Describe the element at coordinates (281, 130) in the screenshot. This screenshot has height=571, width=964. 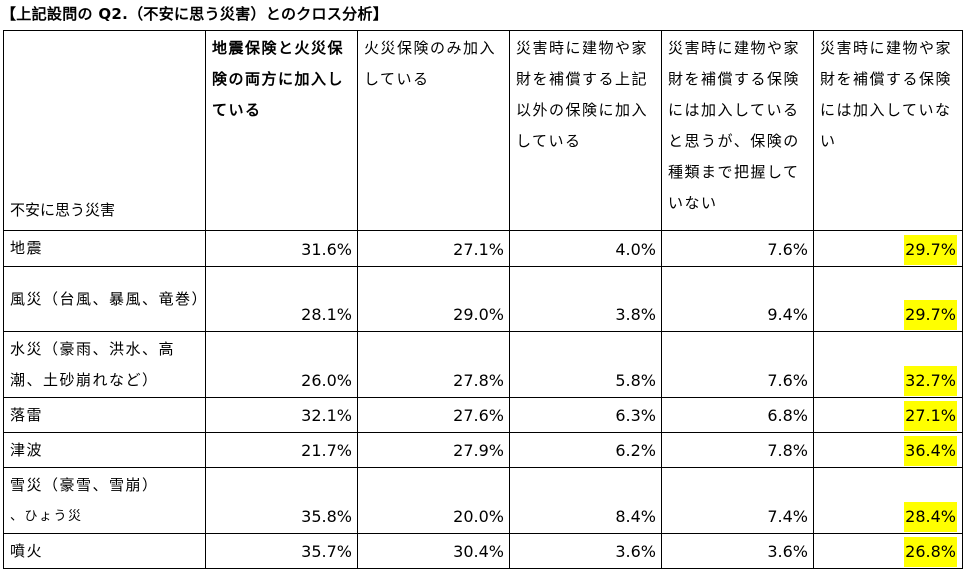
I see `column-header: 地震保険と火災保険の両方に加入している` at that location.